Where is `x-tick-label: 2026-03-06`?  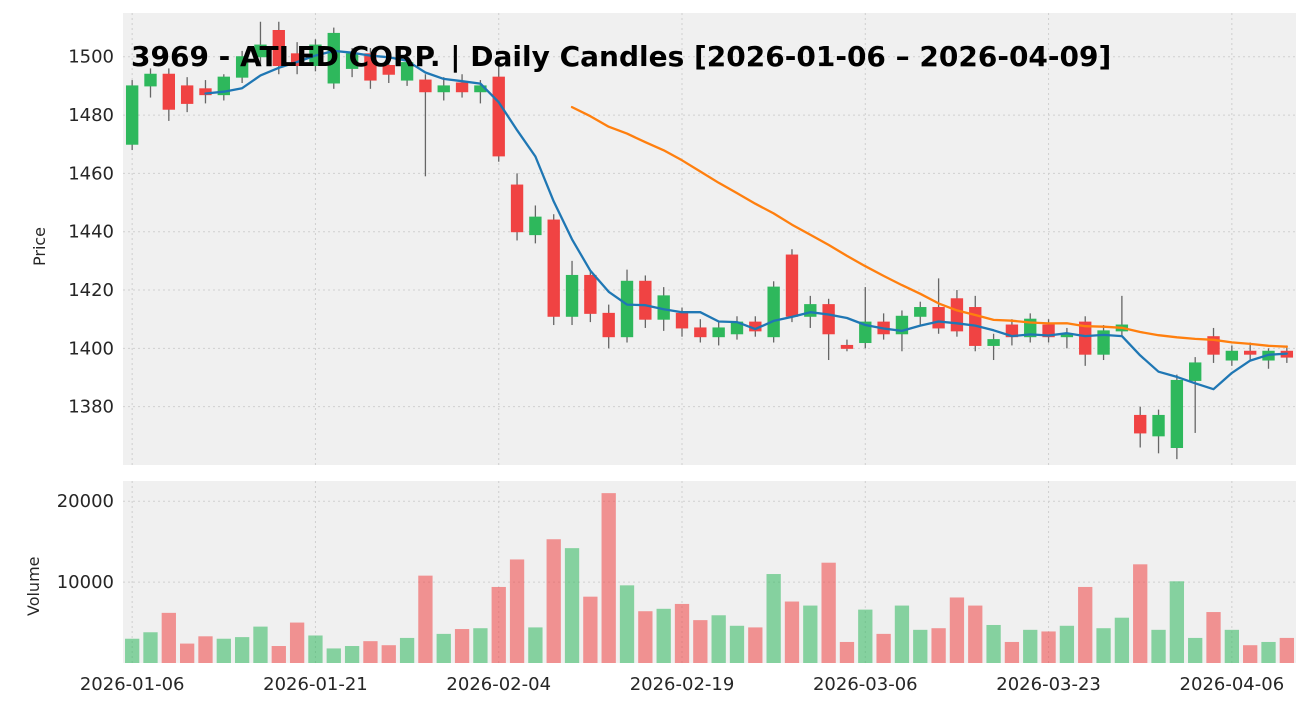 x-tick-label: 2026-03-06 is located at coordinates (865, 684).